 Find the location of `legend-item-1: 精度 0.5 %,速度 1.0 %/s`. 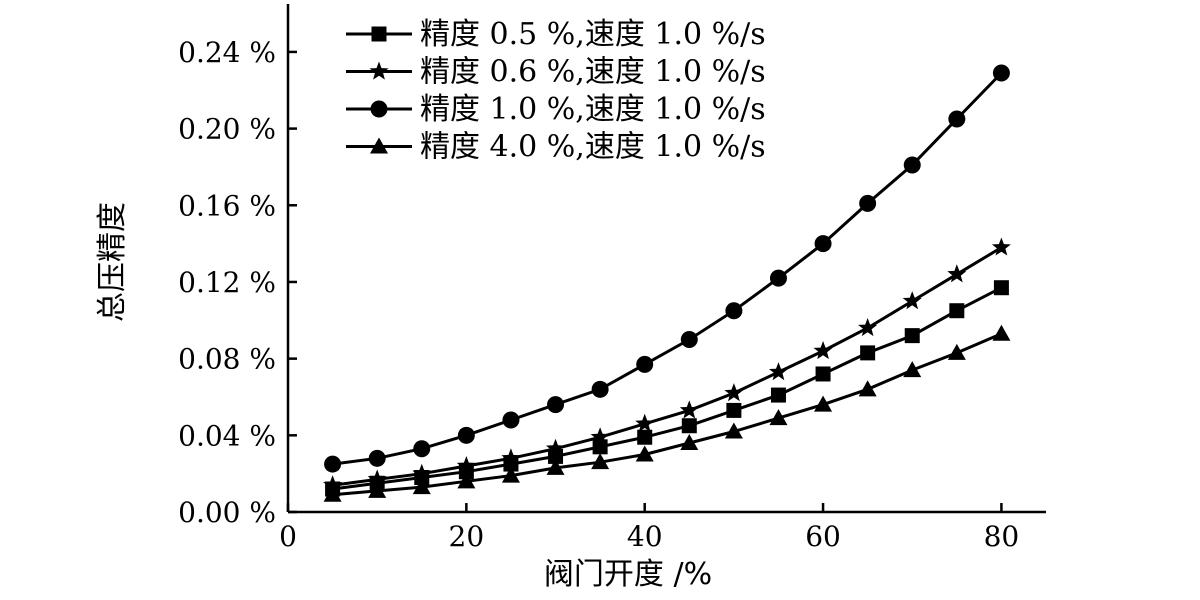

legend-item-1: 精度 0.5 %,速度 1.0 %/s is located at coordinates (556, 34).